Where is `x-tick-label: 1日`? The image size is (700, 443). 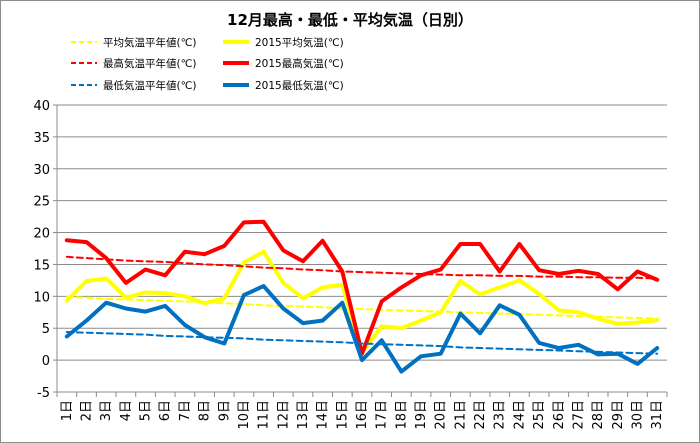
x-tick-label: 1日 is located at coordinates (67, 410).